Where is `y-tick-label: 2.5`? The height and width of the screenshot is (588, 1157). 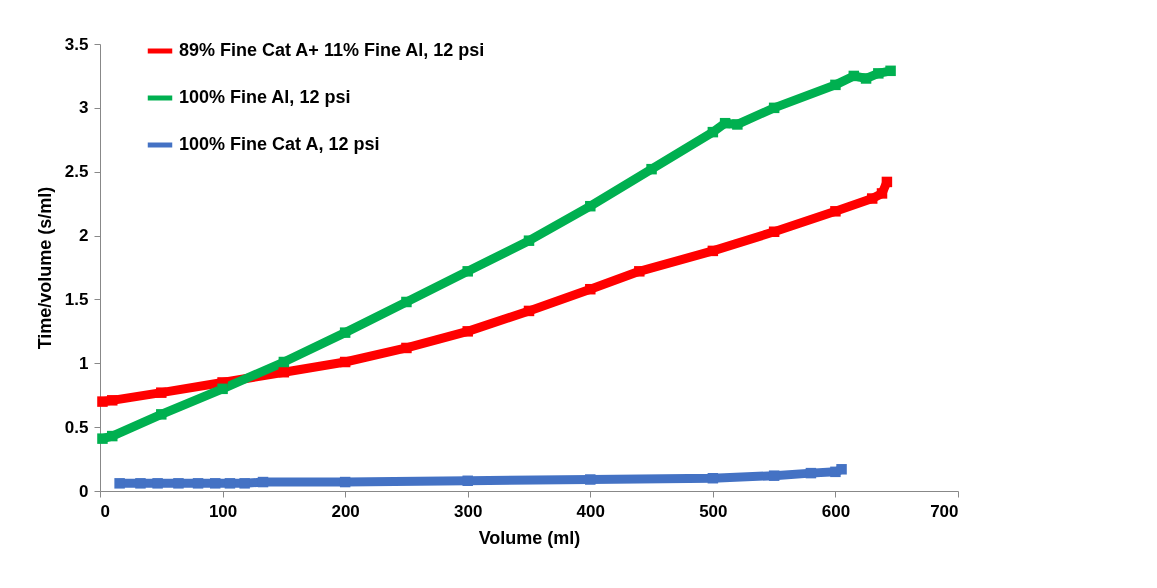
y-tick-label: 2.5 is located at coordinates (76, 172).